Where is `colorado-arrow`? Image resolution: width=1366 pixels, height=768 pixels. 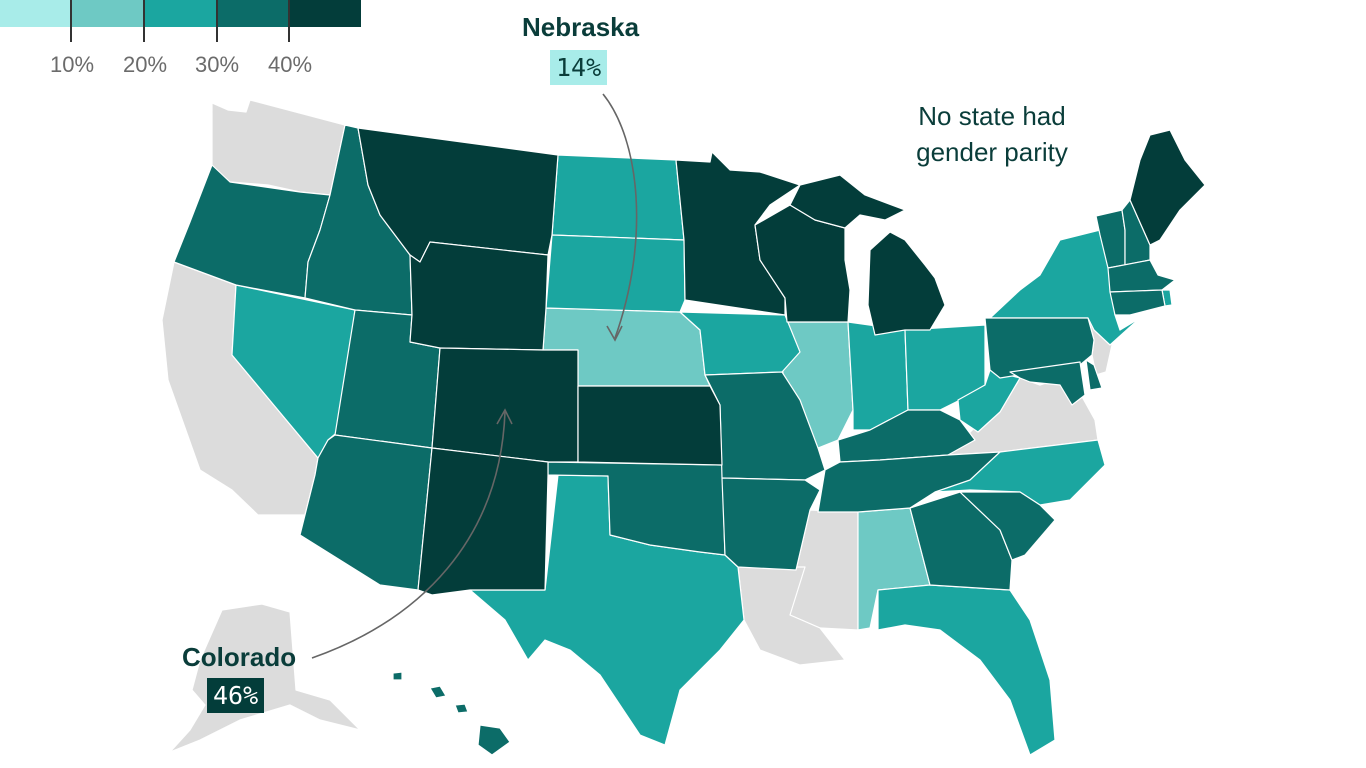 colorado-arrow is located at coordinates (408, 535).